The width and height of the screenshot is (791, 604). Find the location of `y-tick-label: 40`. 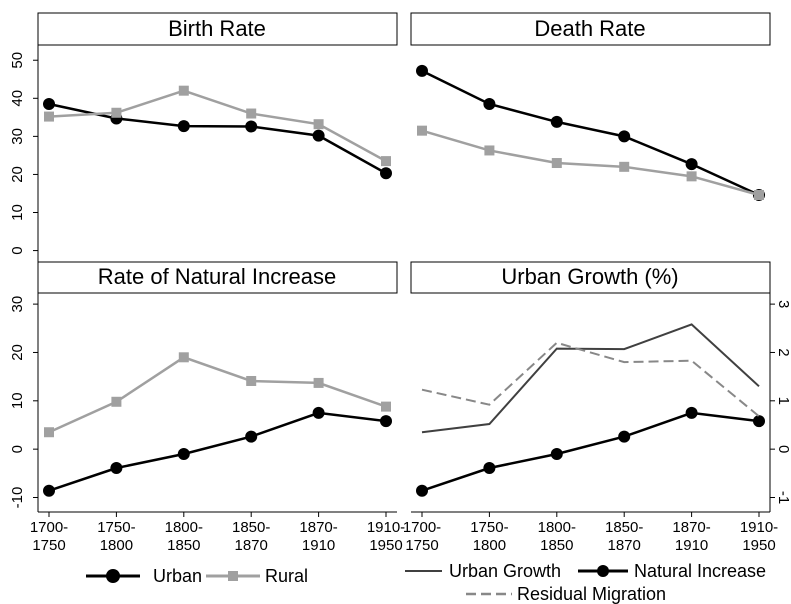

y-tick-label: 40 is located at coordinates (17, 98).